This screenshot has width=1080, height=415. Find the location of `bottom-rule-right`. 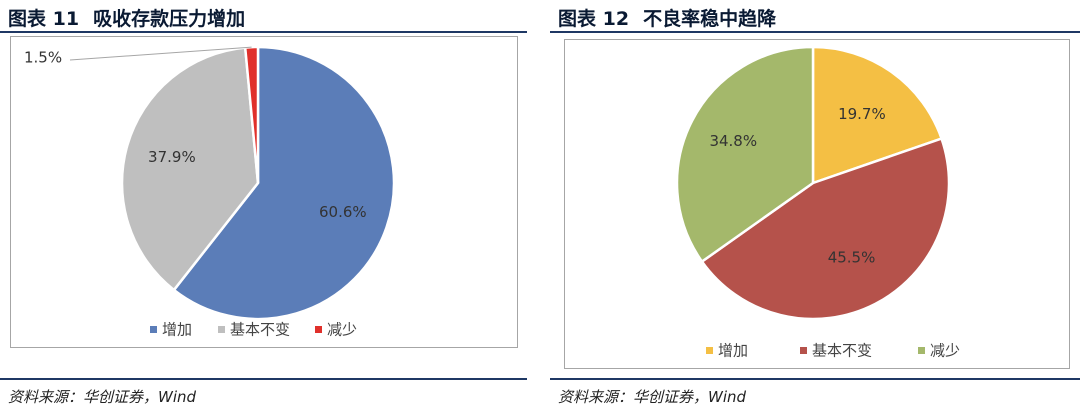

bottom-rule-right is located at coordinates (815, 379).